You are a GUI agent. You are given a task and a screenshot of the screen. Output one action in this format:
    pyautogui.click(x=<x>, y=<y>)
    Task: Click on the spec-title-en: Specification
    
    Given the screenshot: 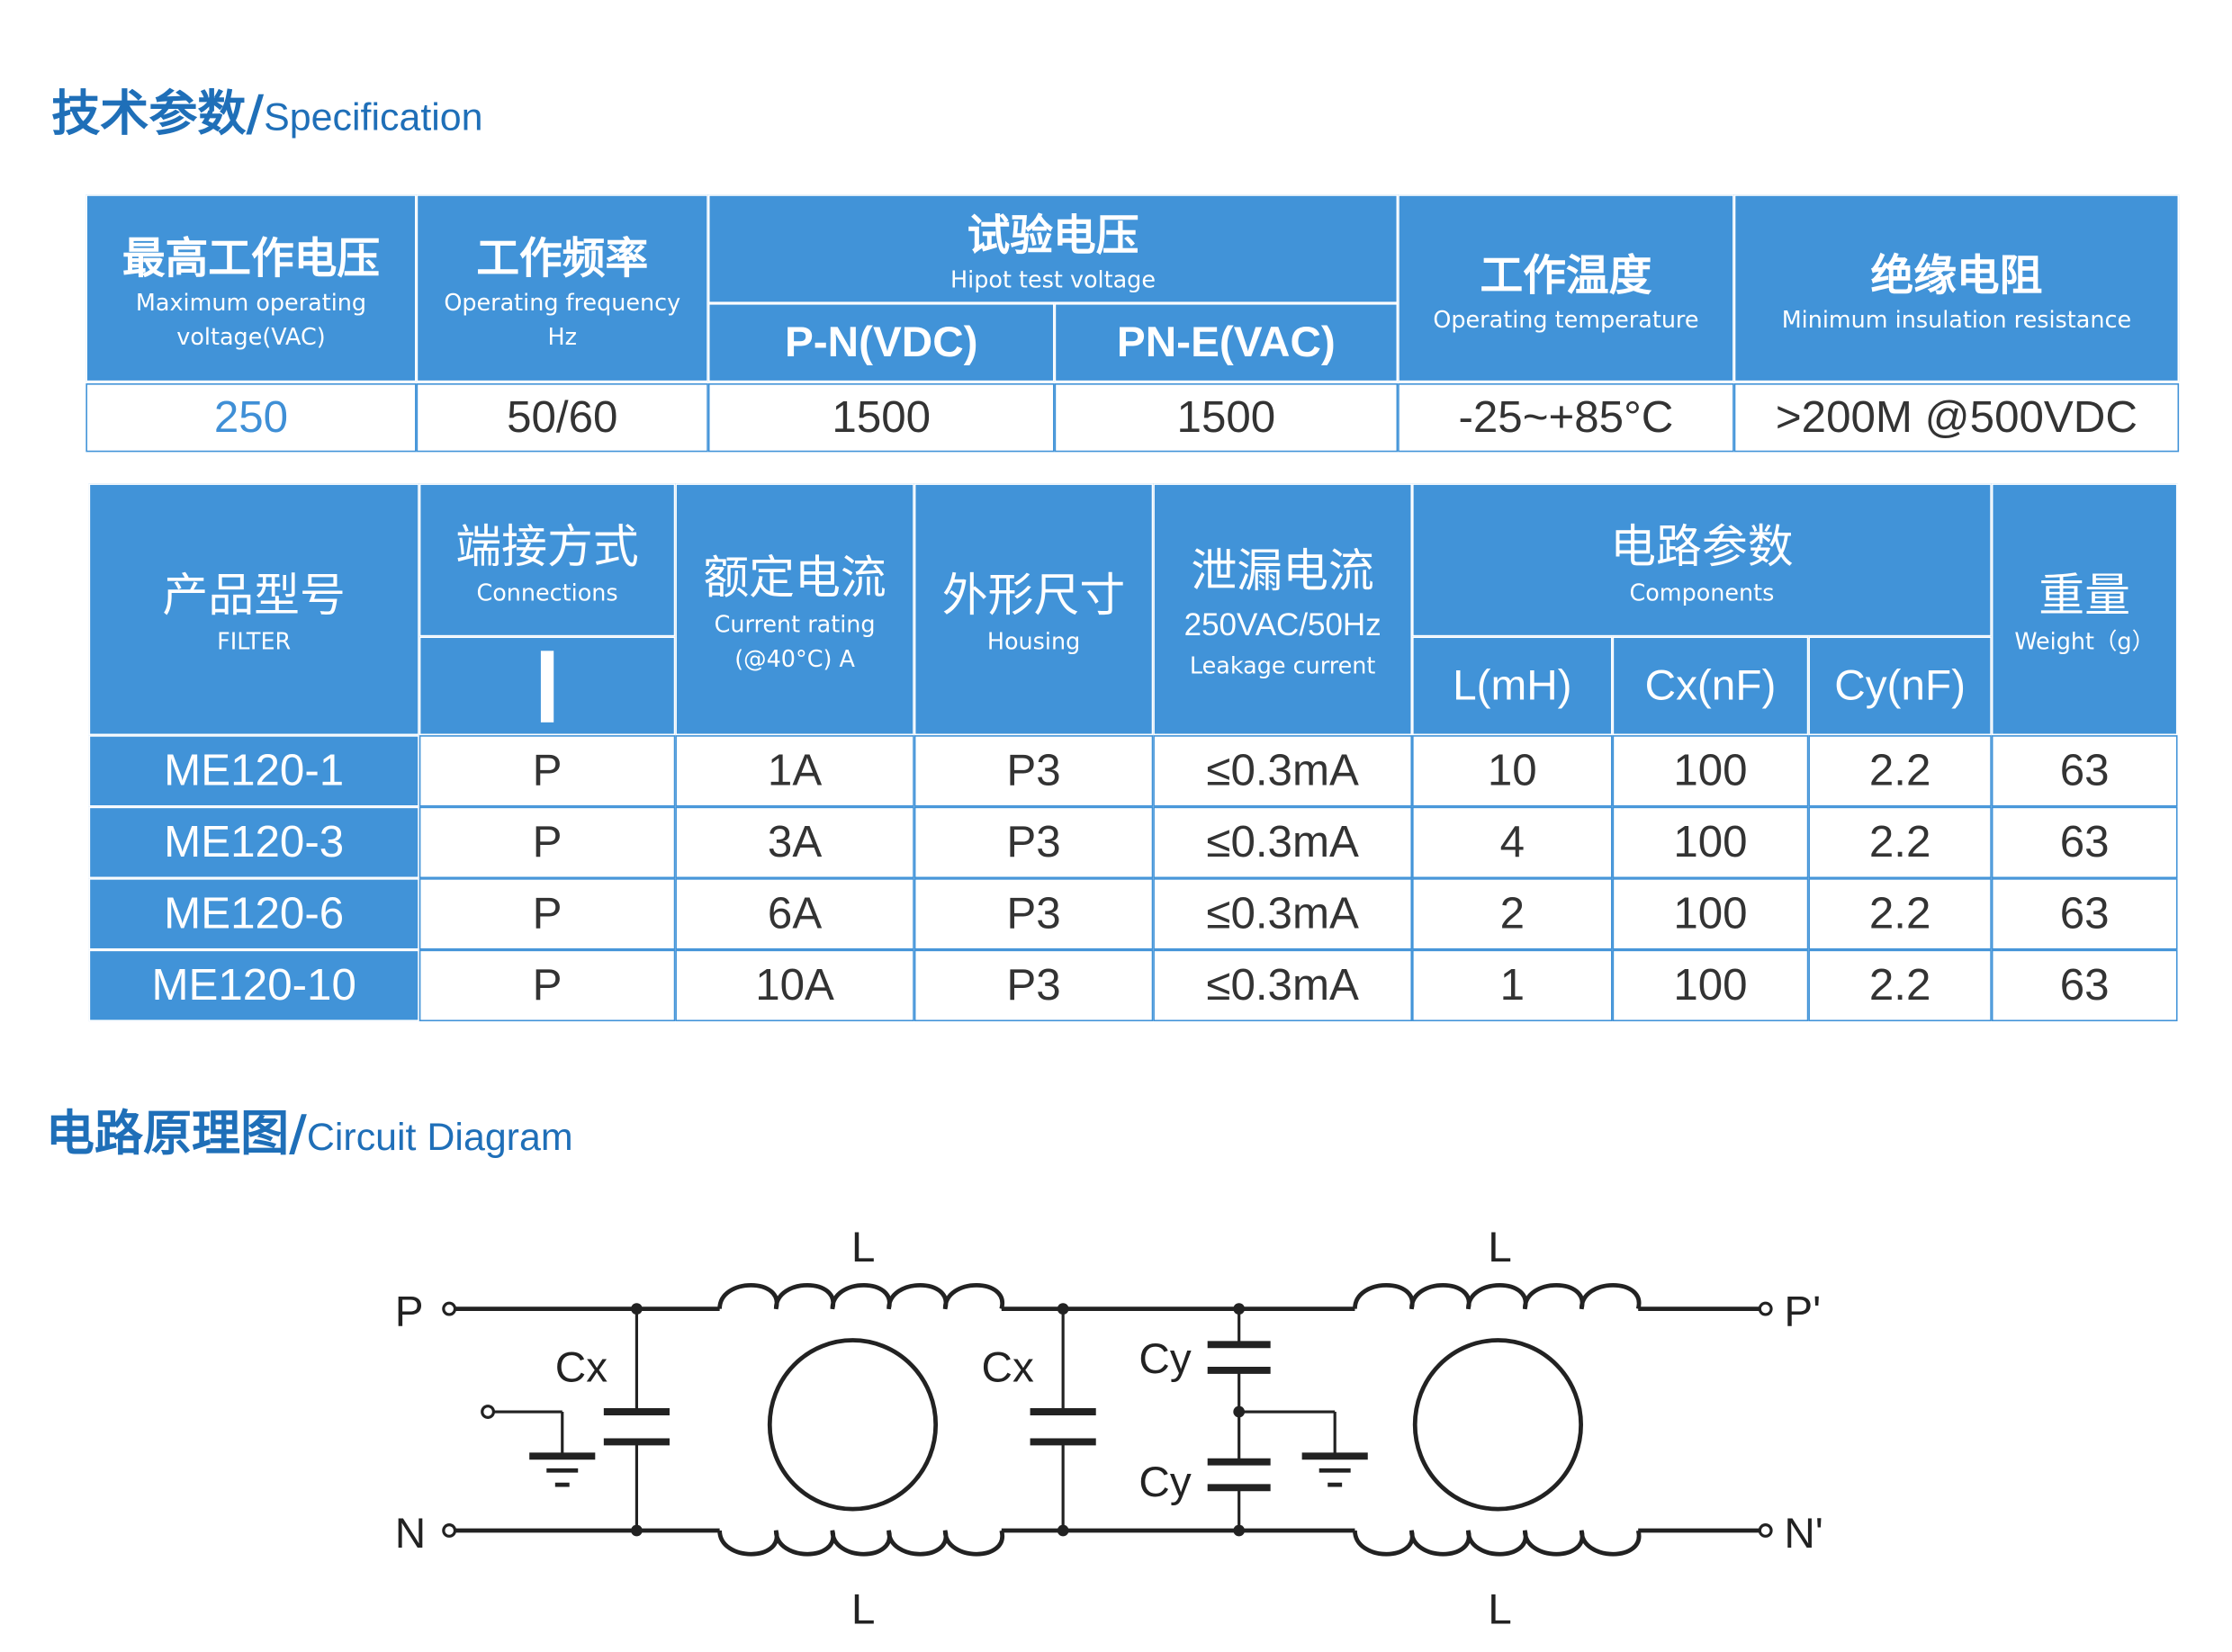 What is the action you would take?
    pyautogui.click(x=373, y=117)
    